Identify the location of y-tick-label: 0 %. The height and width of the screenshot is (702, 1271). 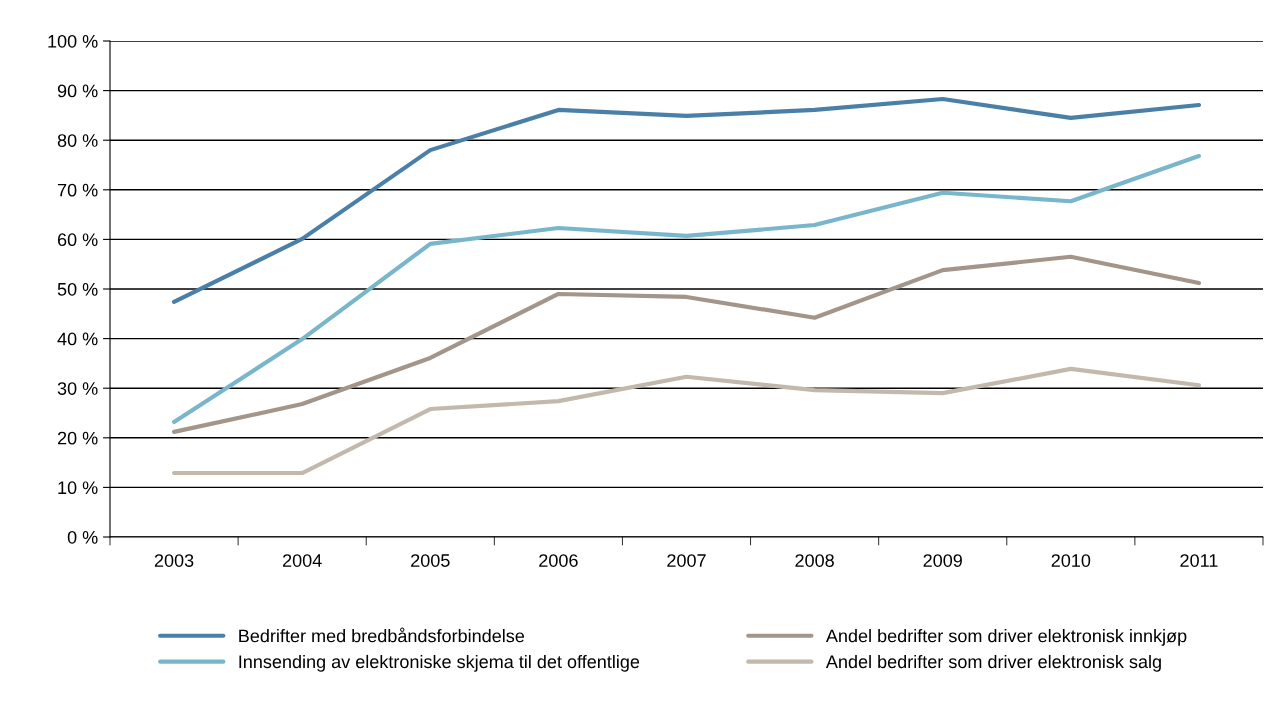
(82, 537).